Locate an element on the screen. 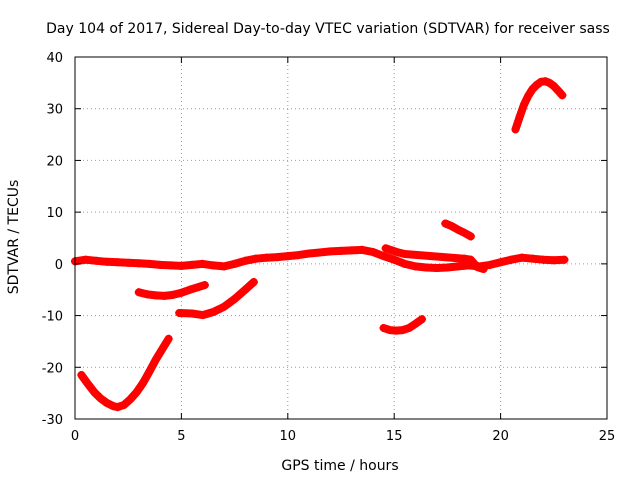 The image size is (640, 480). series-arc-near-minus10 is located at coordinates (216, 298).